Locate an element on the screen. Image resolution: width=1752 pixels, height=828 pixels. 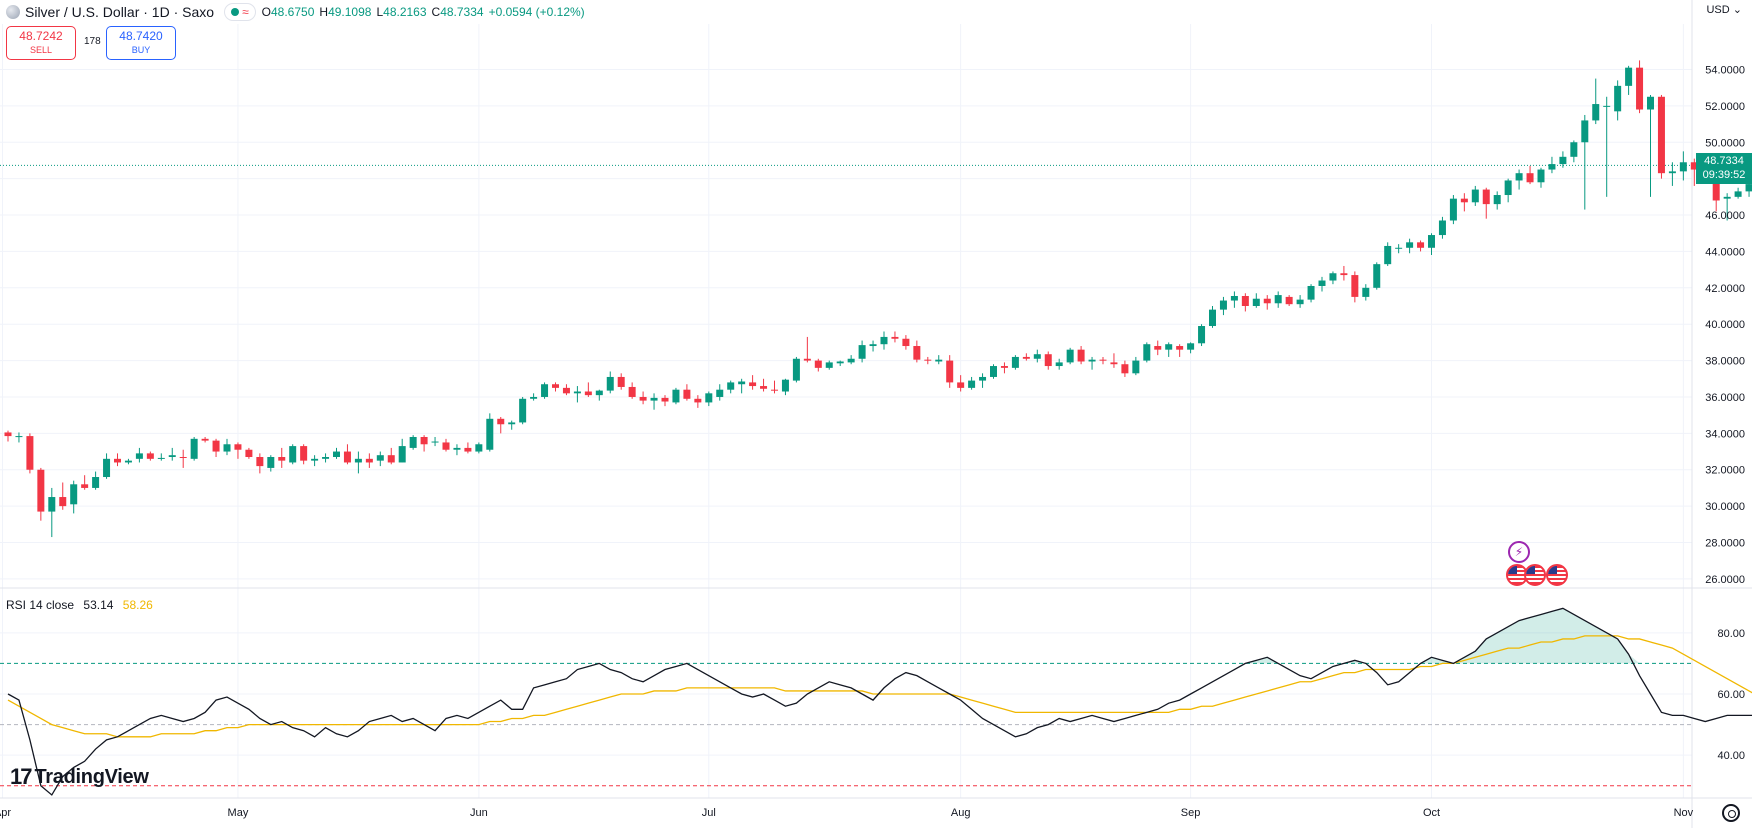
market-open-dot-icon is located at coordinates (235, 12).